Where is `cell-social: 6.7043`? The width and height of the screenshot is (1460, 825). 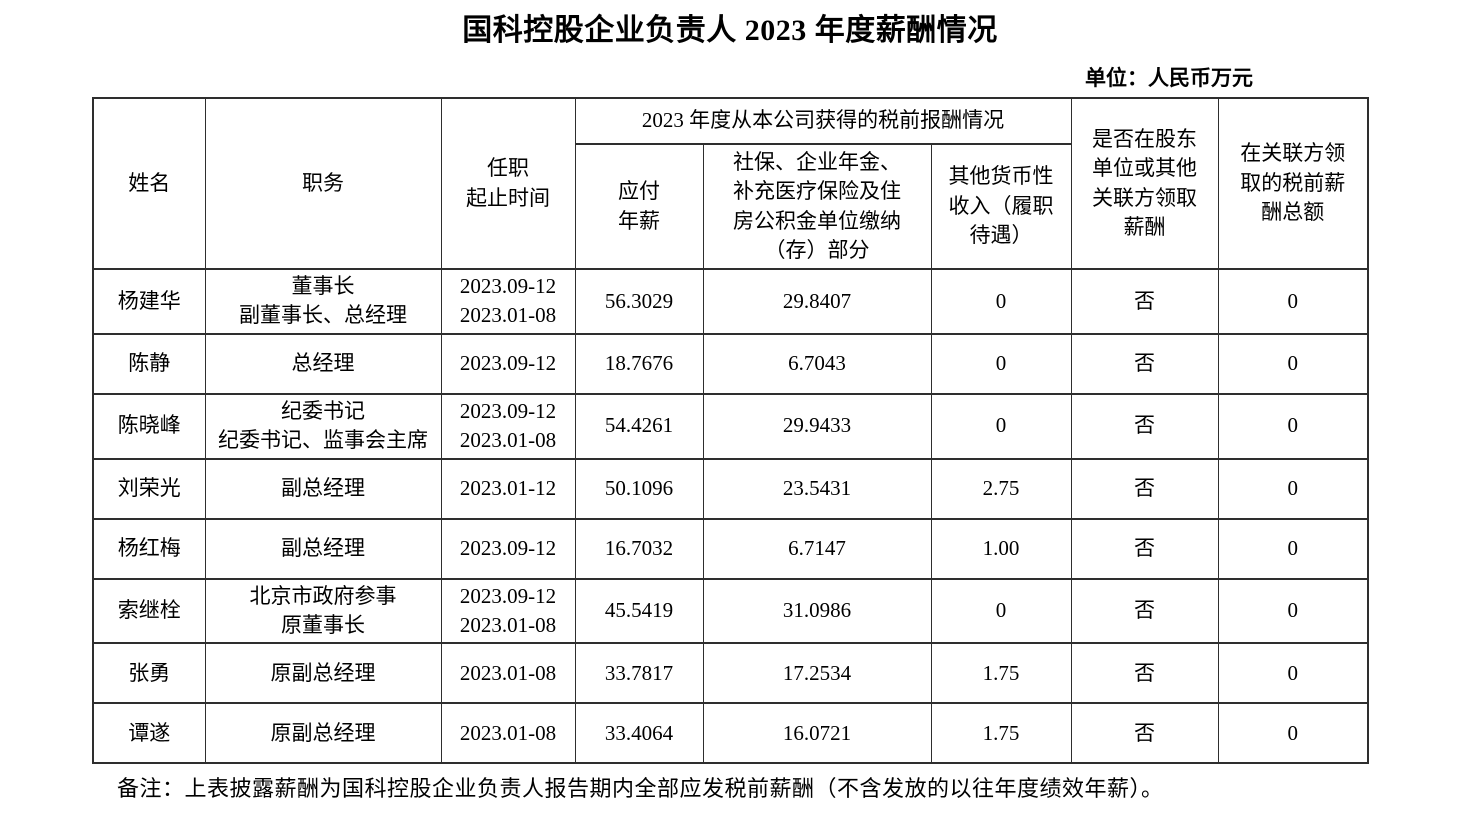 cell-social: 6.7043 is located at coordinates (817, 363).